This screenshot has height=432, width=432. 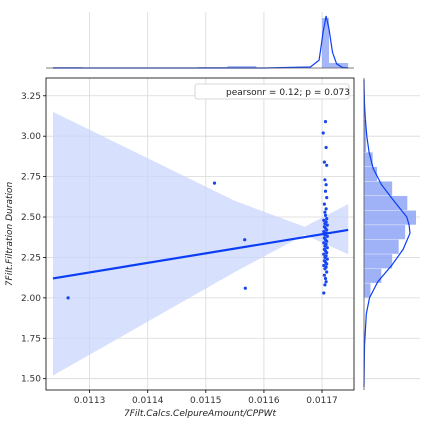 I want to click on x-tick-label-0: 0.0113, so click(x=90, y=401).